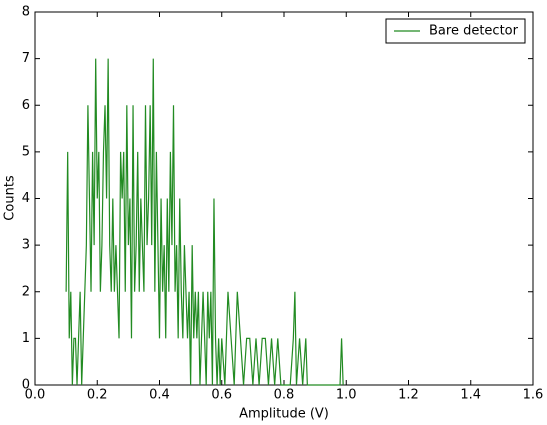 Image resolution: width=547 pixels, height=425 pixels. I want to click on x-tick-label: 1.6, so click(533, 395).